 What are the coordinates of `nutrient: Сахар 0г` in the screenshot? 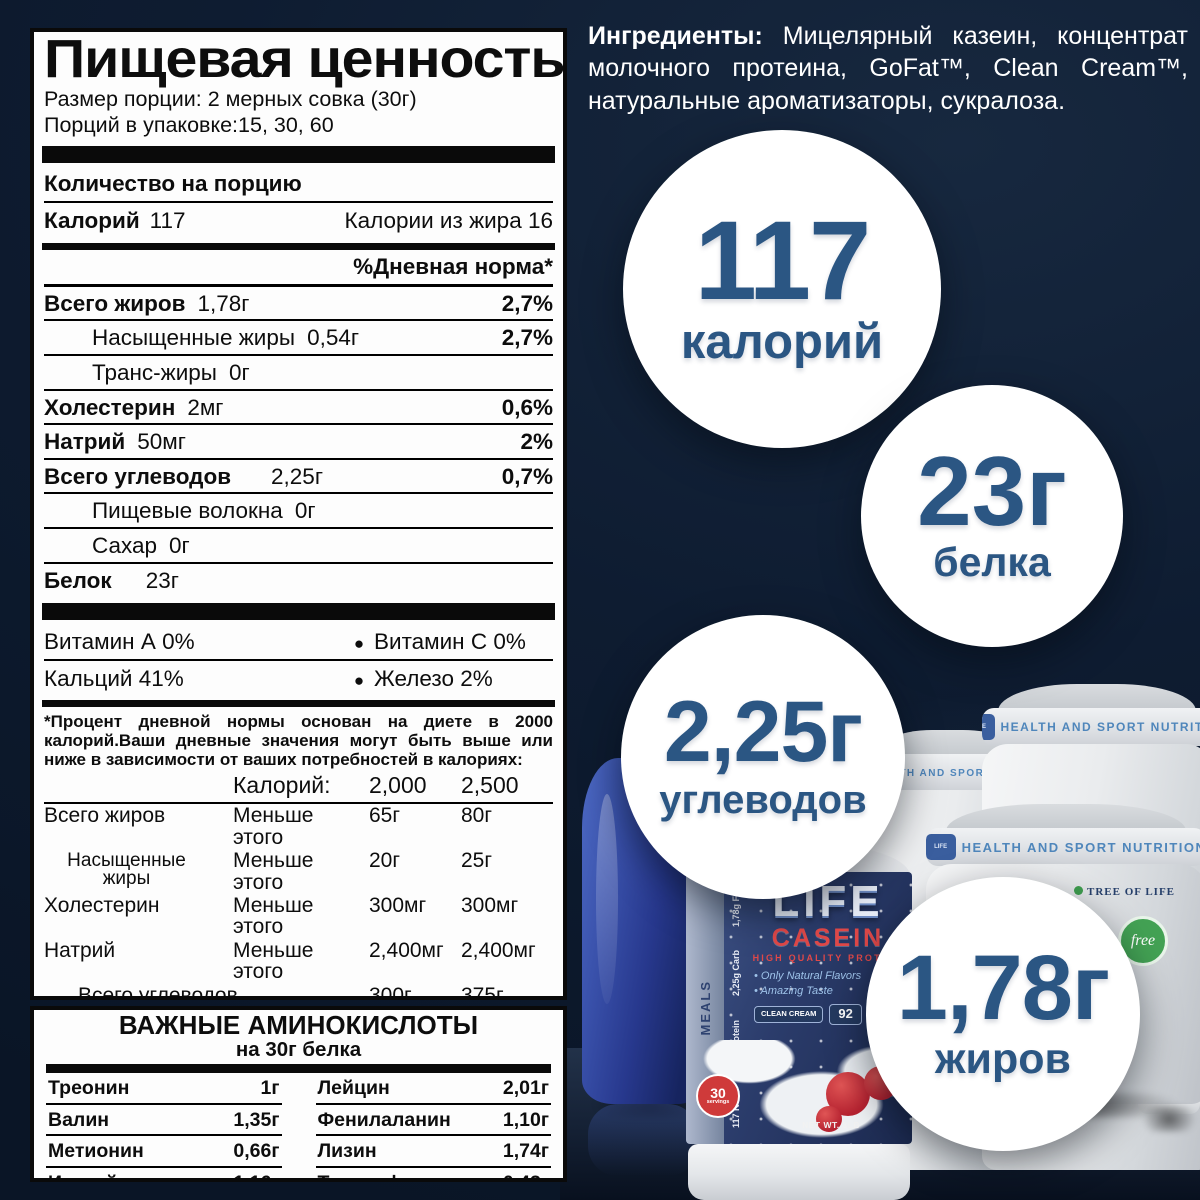 It's located at (141, 546).